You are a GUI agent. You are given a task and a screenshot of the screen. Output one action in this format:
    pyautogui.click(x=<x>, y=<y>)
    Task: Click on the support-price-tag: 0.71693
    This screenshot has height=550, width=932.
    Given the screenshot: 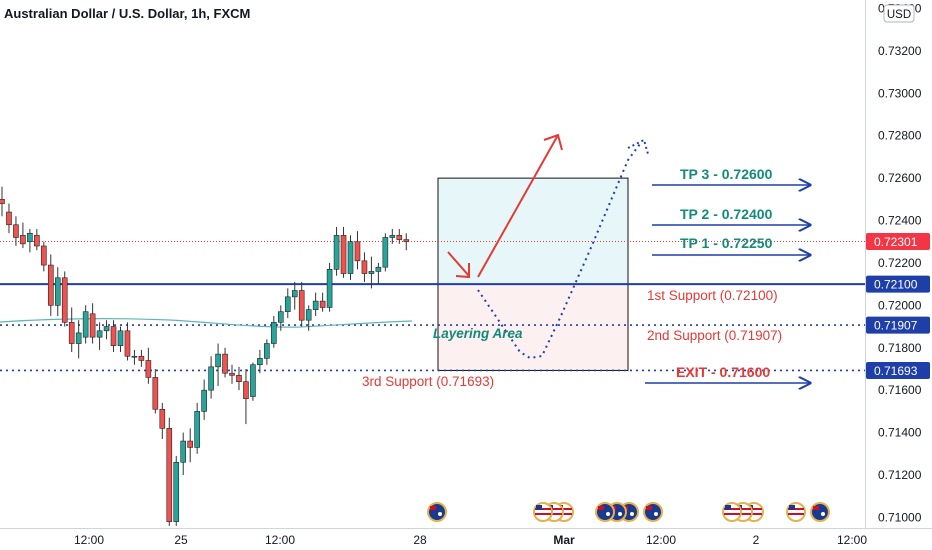 What is the action you would take?
    pyautogui.click(x=898, y=370)
    